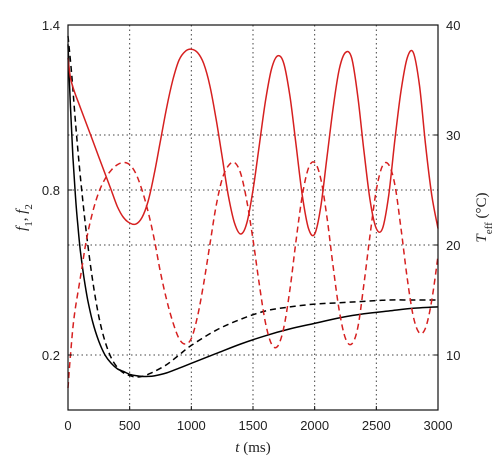 This screenshot has width=500, height=474. I want to click on y-left-tick-label: 0.8, so click(51, 190).